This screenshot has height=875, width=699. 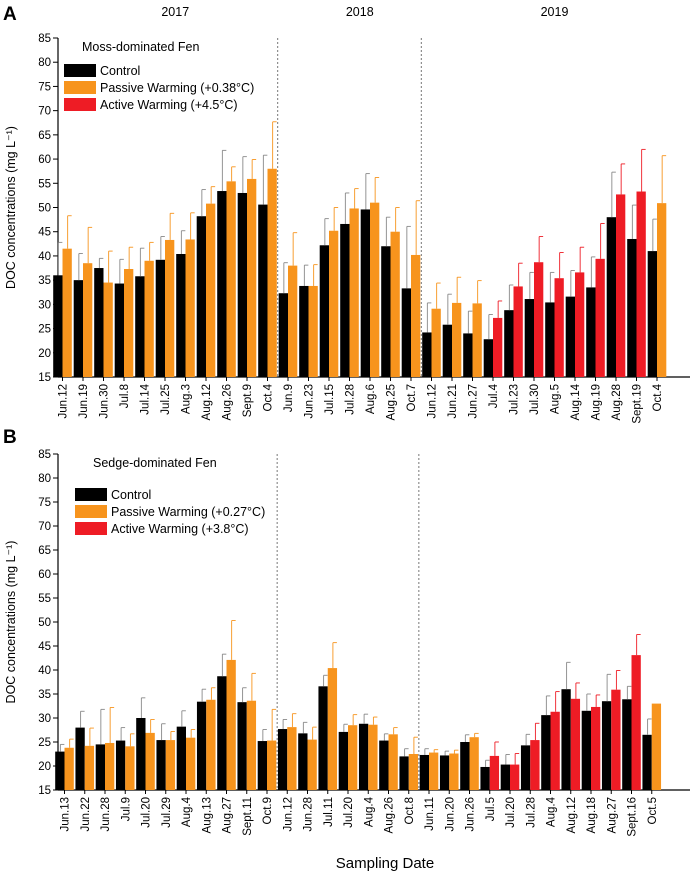 What do you see at coordinates (86, 814) in the screenshot?
I see `x-tick-label: Jun.22` at bounding box center [86, 814].